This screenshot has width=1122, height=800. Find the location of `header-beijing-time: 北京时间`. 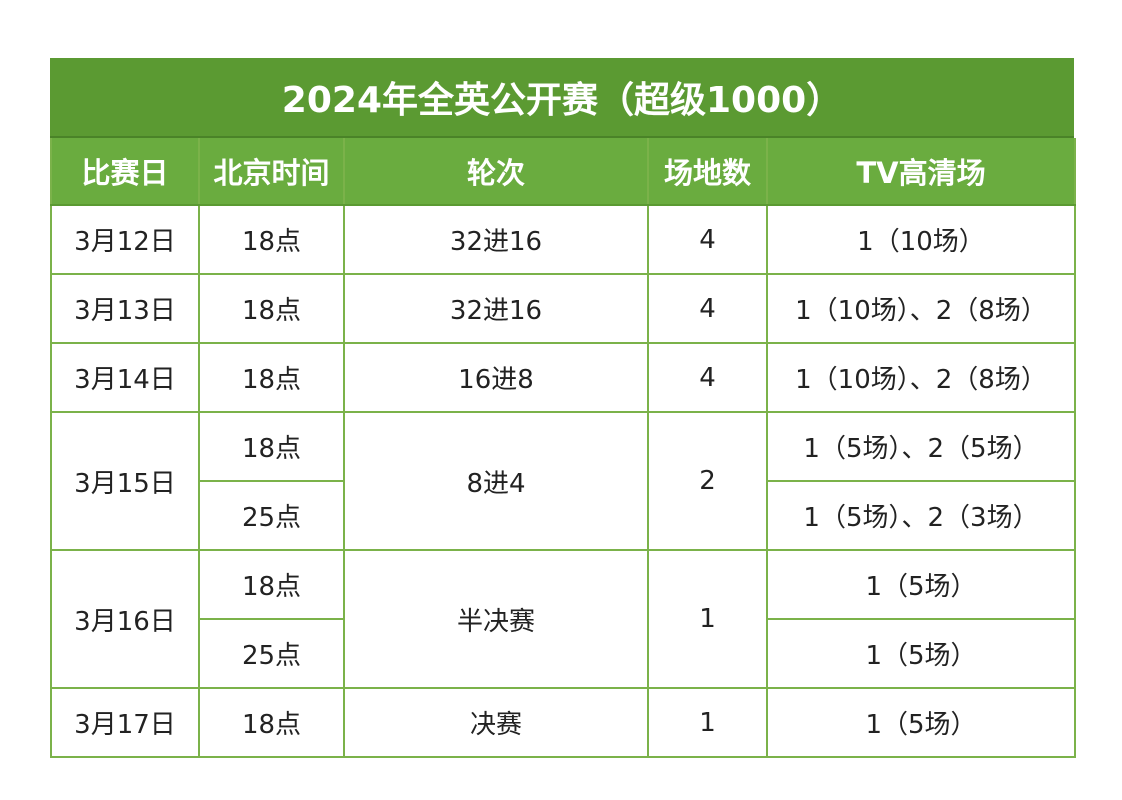

header-beijing-time: 北京时间 is located at coordinates (271, 172).